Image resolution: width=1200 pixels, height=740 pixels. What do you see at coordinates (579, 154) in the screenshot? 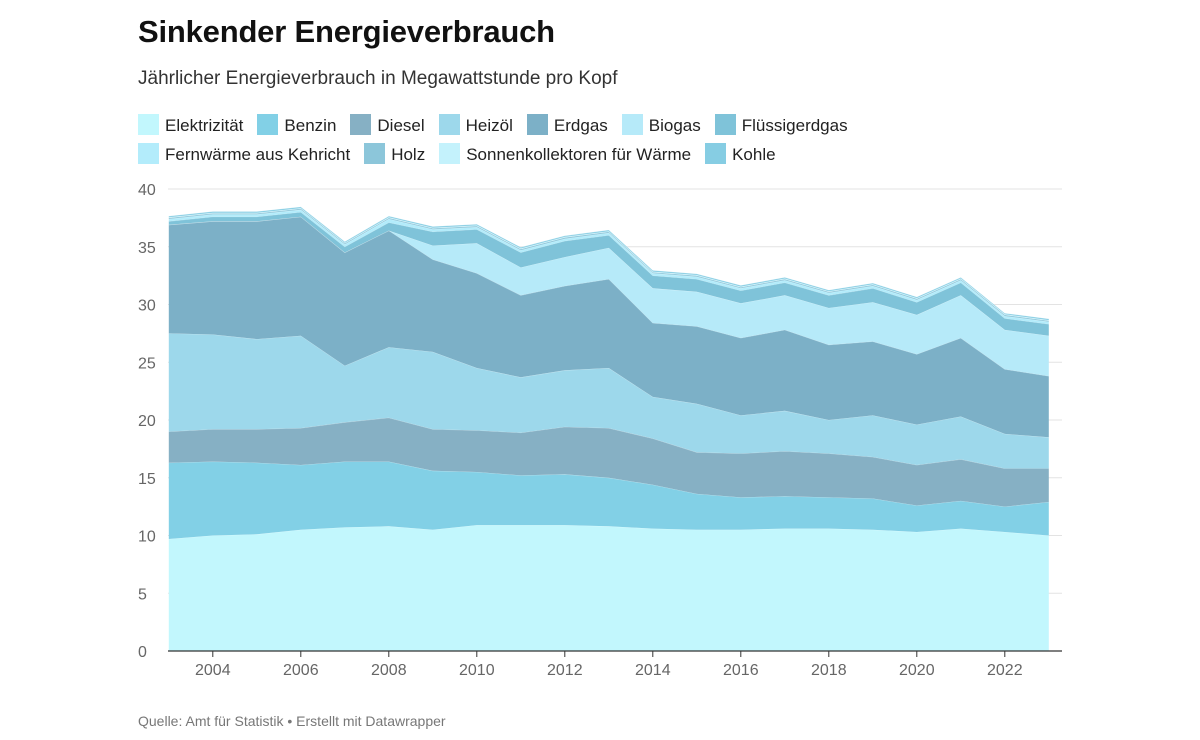
I see `legend-label: Sonnenkollektoren für Wärme` at bounding box center [579, 154].